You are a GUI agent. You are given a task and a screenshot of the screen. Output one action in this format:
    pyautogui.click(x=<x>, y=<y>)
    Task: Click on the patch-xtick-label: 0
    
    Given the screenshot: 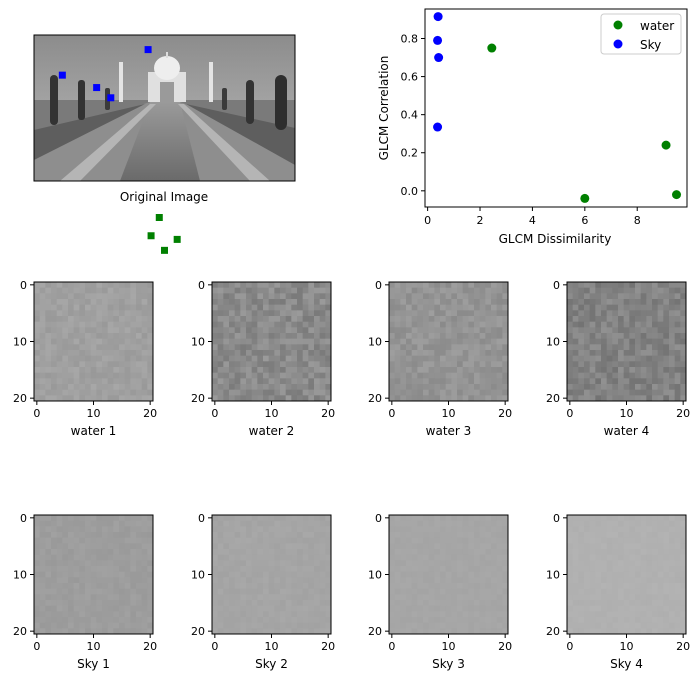 What is the action you would take?
    pyautogui.click(x=569, y=413)
    